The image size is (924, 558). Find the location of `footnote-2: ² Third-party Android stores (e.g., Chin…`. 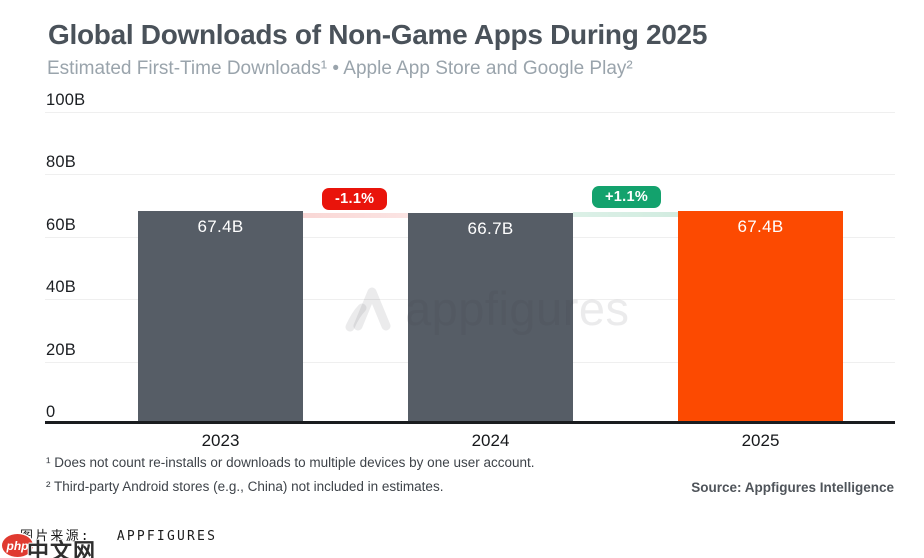

footnote-2: ² Third-party Android stores (e.g., Chin… is located at coordinates (245, 486).